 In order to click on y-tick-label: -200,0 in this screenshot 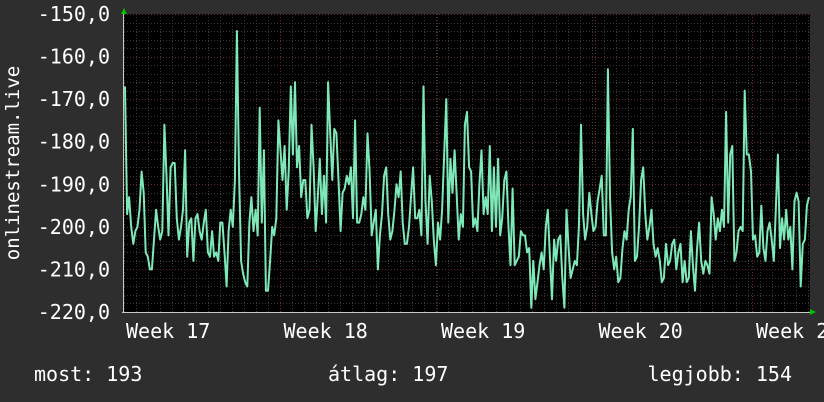, I will do `click(74, 227)`.